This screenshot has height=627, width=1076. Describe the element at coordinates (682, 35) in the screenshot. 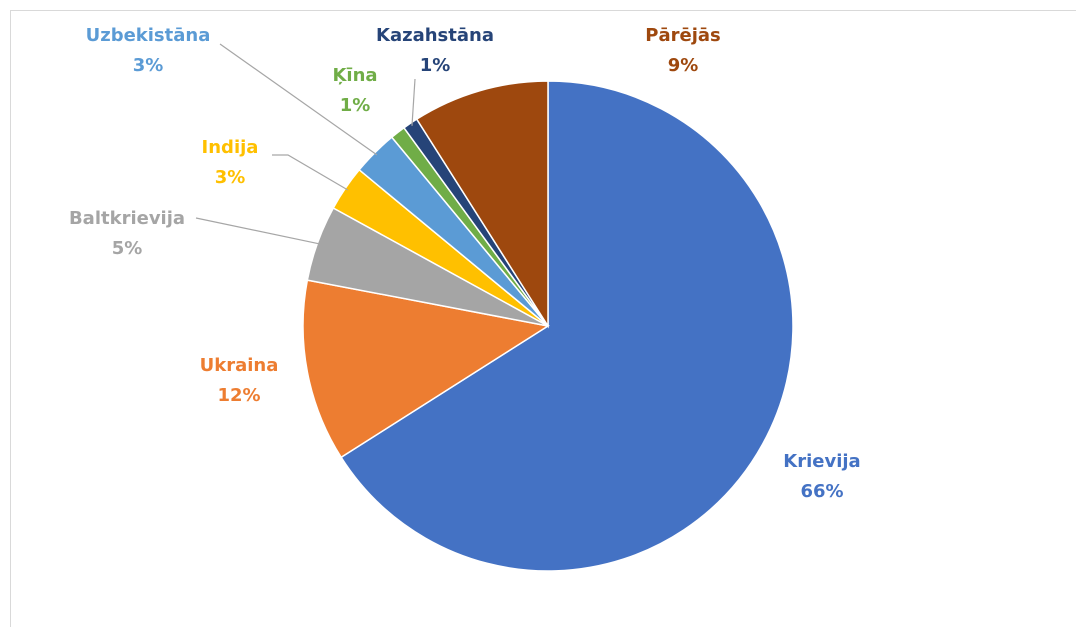

I see `category-label: Pārējās` at that location.